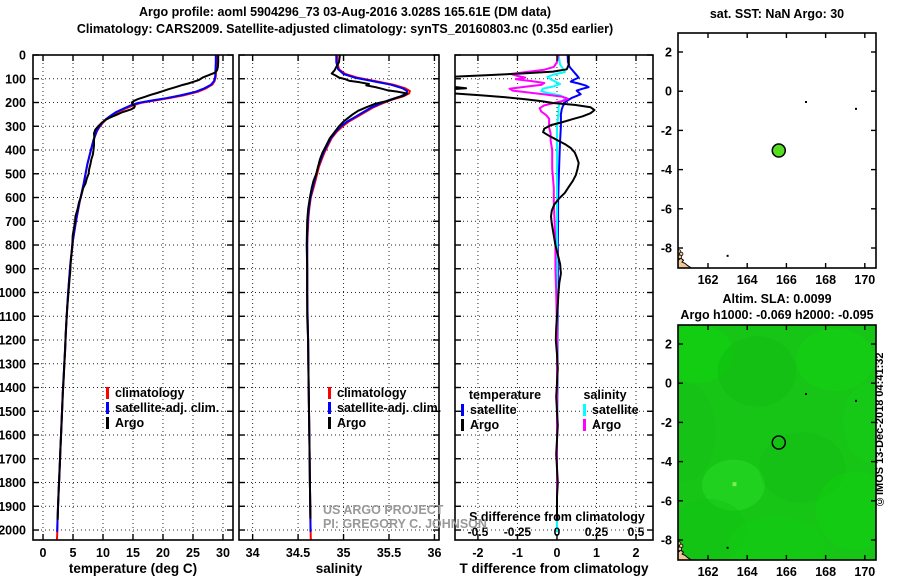  I want to click on depth-tick-label: 400, so click(15, 151).